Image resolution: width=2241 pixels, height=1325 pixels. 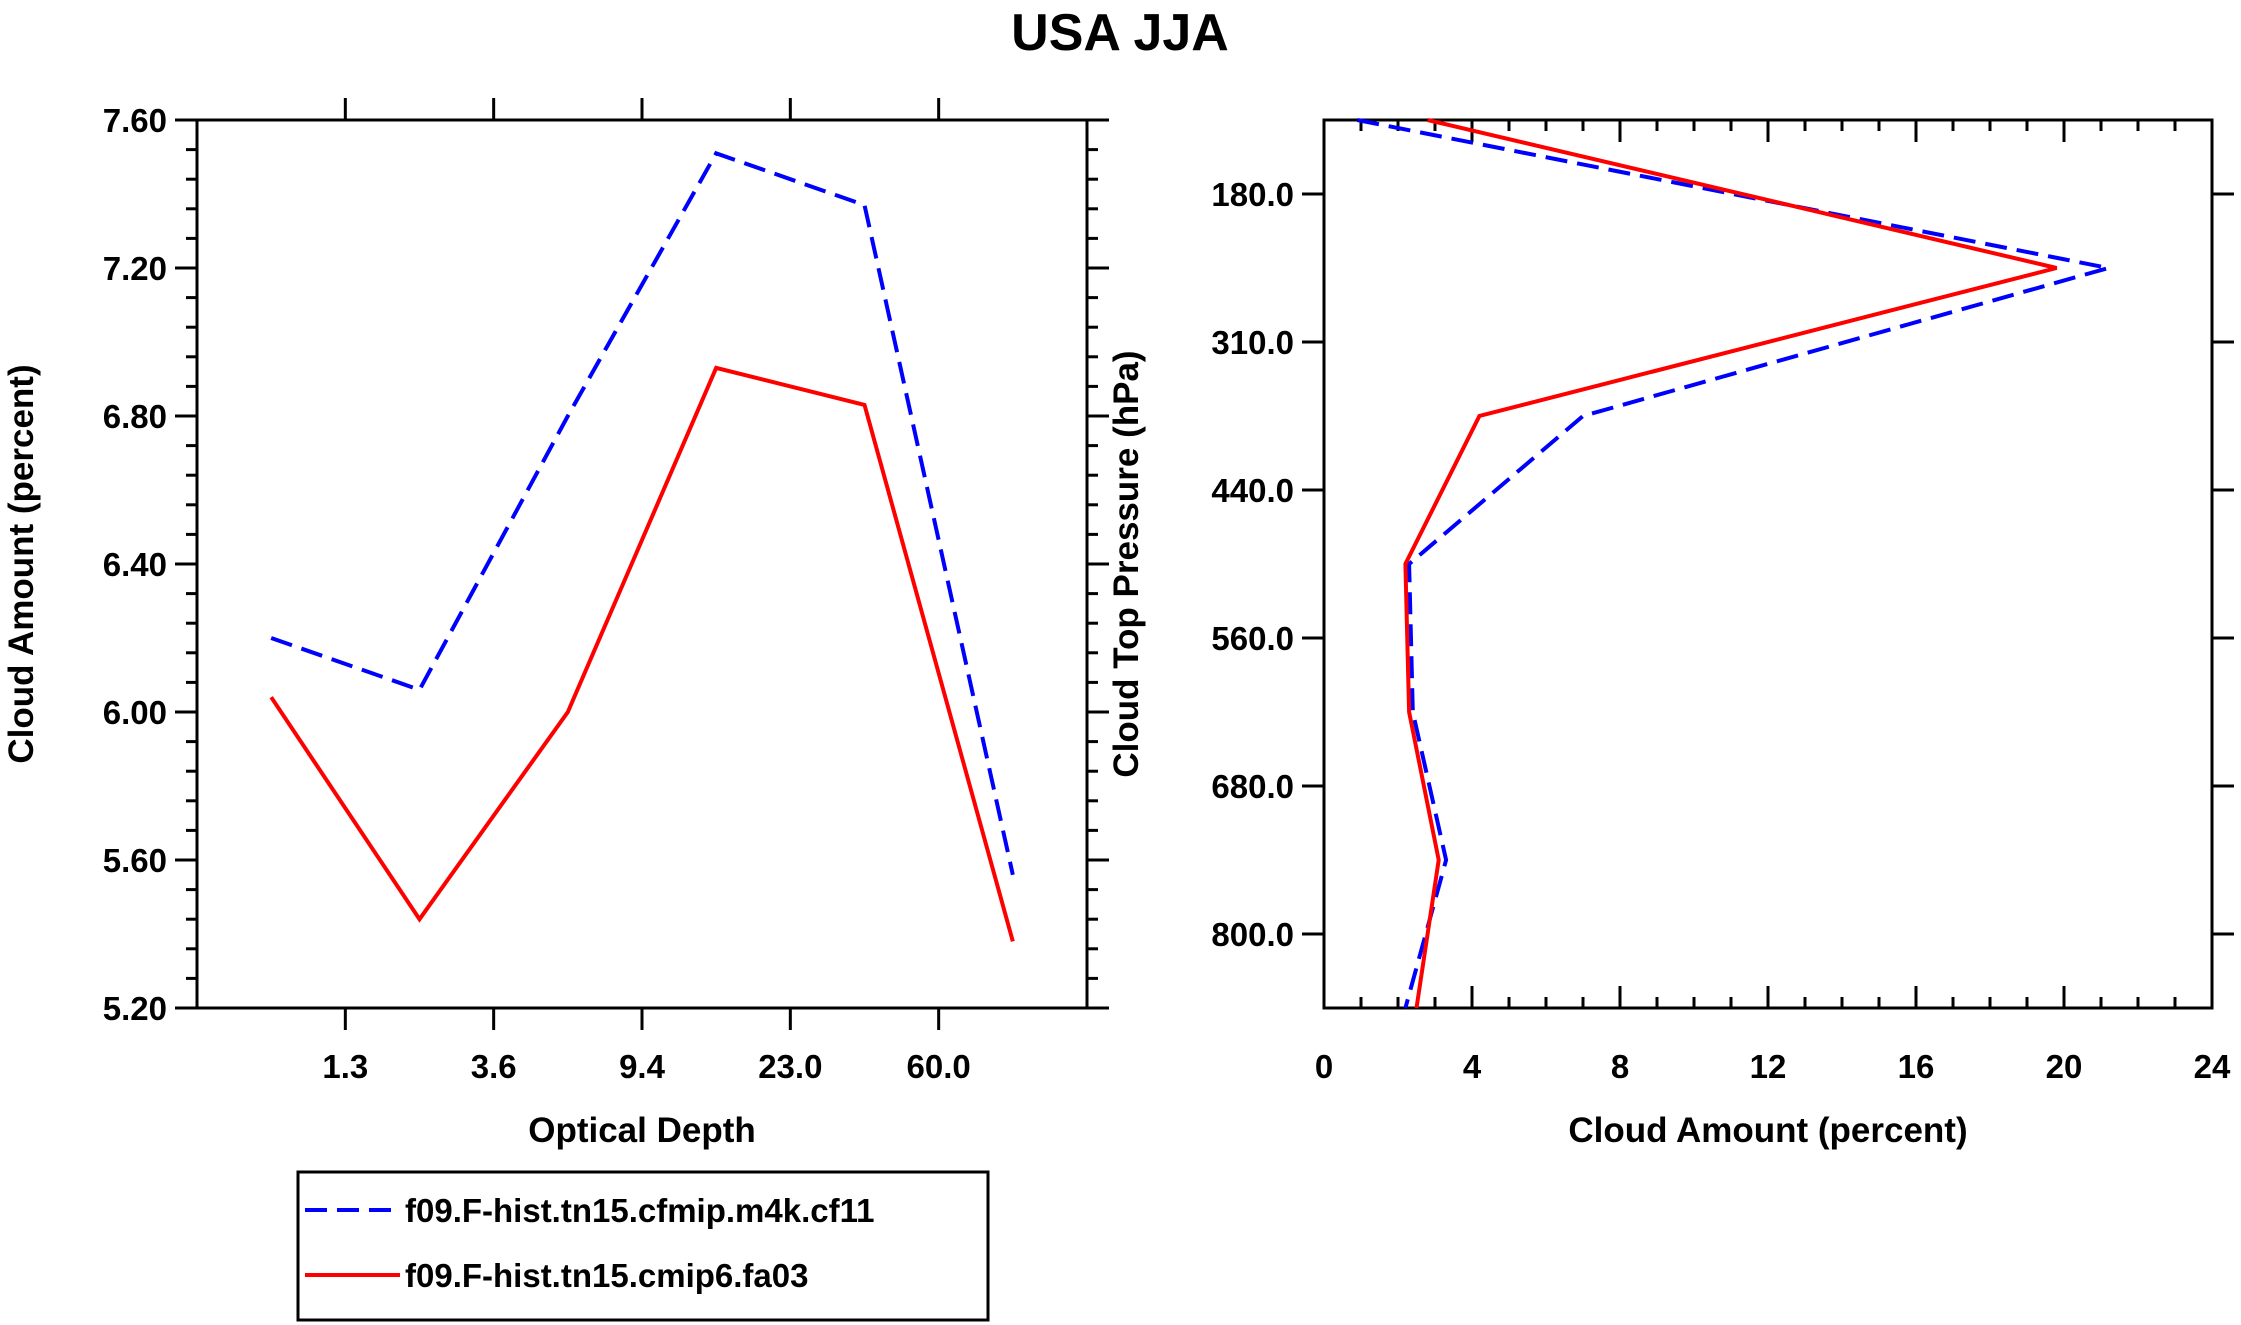 I want to click on right-x-tick-label: 8, so click(x=1620, y=1066).